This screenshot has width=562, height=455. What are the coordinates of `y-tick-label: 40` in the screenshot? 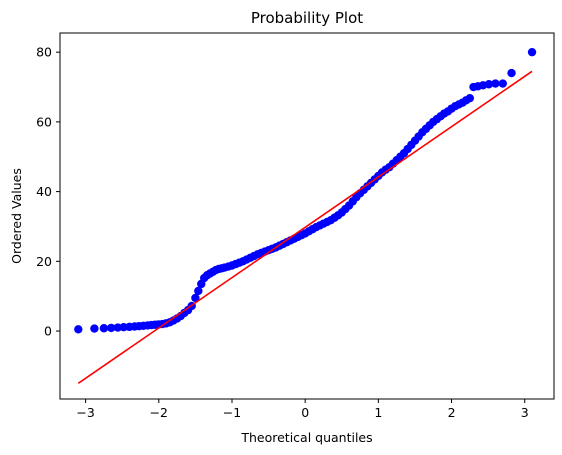 It's located at (44, 191).